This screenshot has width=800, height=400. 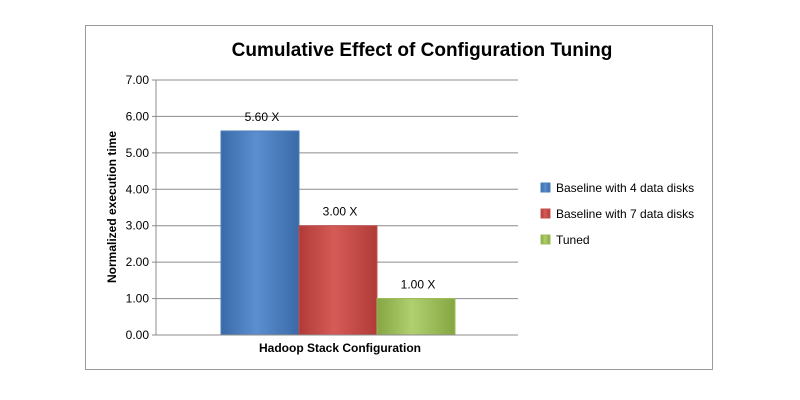 I want to click on legend-label-2: Baseline with 7 data disks, so click(x=625, y=214).